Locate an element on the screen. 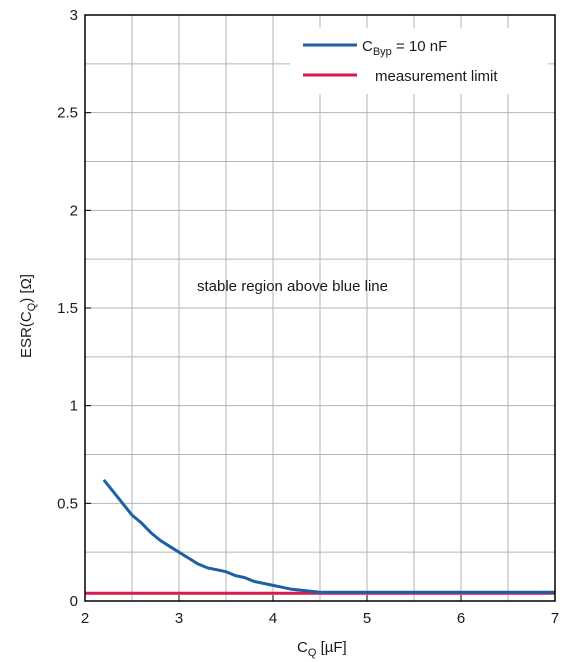 The image size is (567, 662). legend-cbyp-main: C is located at coordinates (367, 46).